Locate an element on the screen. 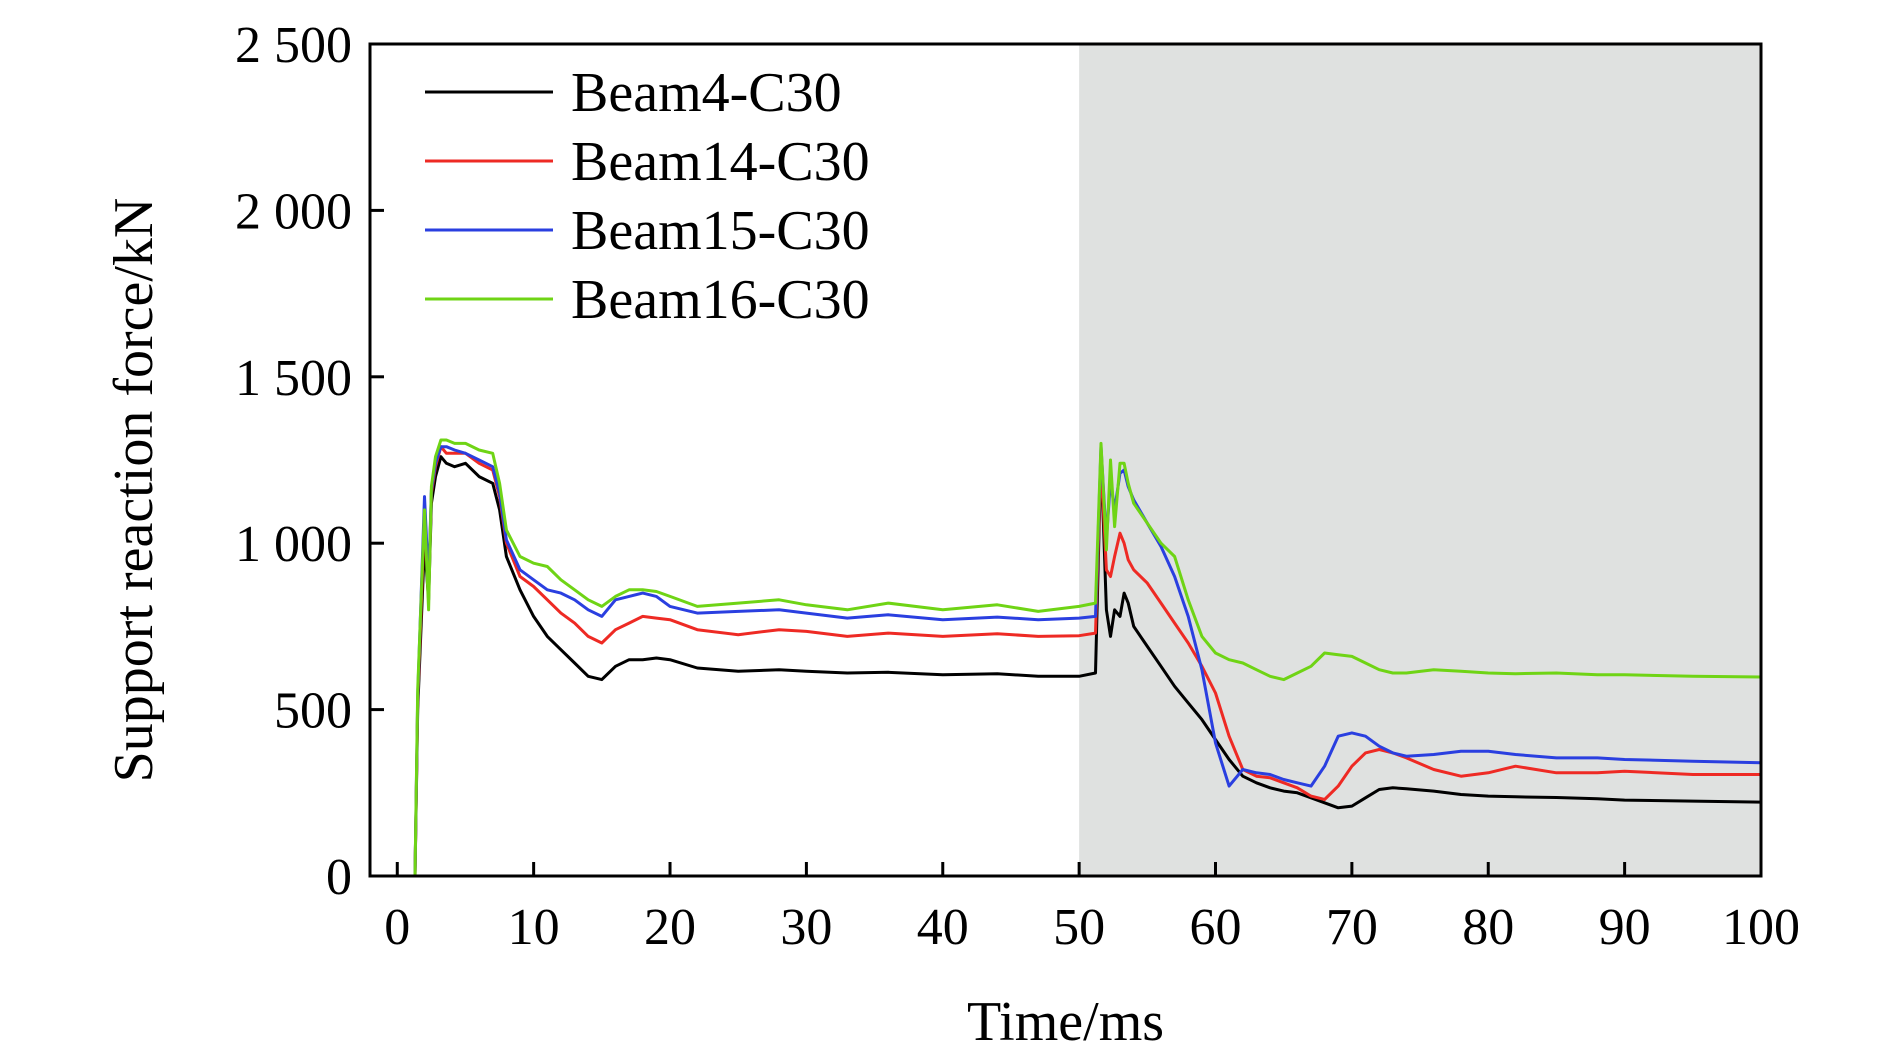  y-tick-label: 500 is located at coordinates (313, 711).